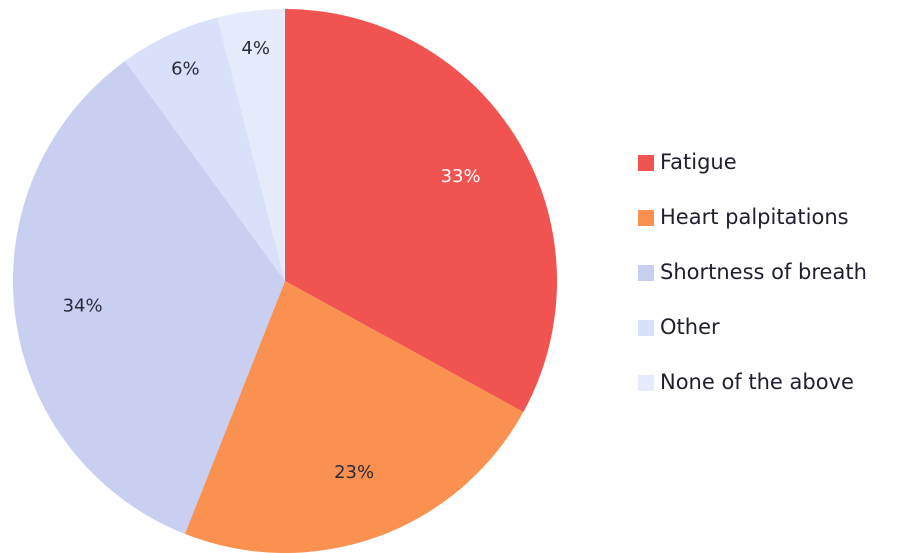 The image size is (905, 553). I want to click on legend-text: Shortness of breath, so click(763, 272).